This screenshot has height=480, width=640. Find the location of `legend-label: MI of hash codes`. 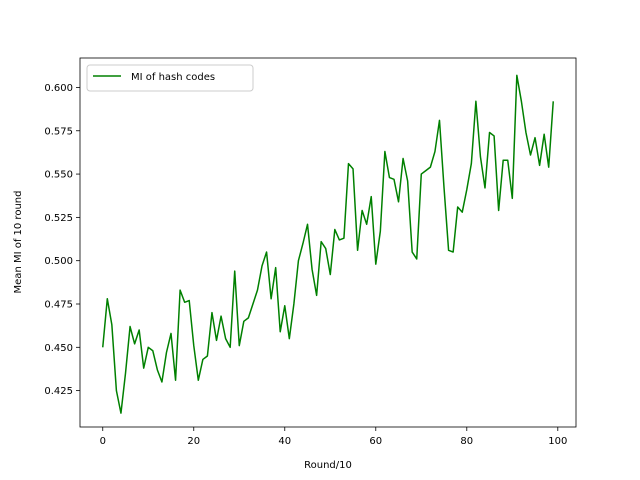

legend-label: MI of hash codes is located at coordinates (173, 77).